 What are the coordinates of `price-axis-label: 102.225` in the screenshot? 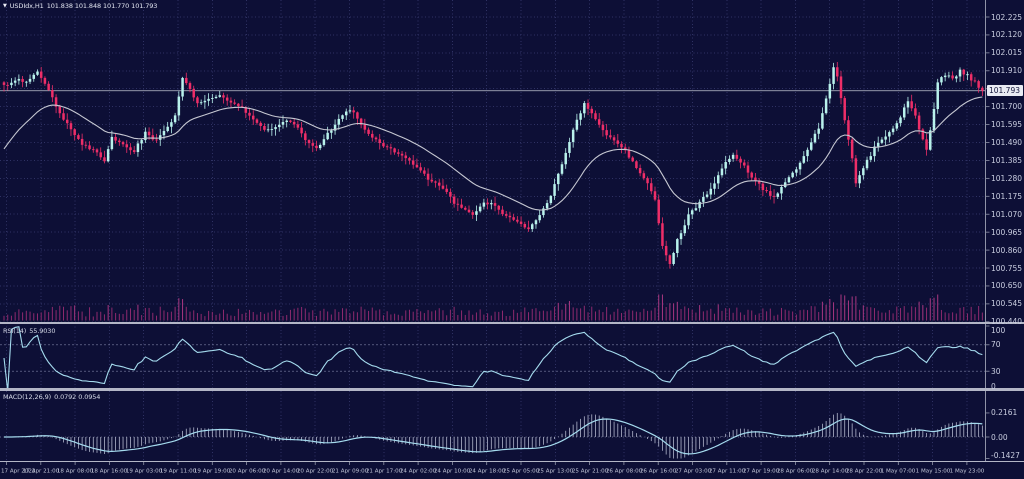 It's located at (1007, 17).